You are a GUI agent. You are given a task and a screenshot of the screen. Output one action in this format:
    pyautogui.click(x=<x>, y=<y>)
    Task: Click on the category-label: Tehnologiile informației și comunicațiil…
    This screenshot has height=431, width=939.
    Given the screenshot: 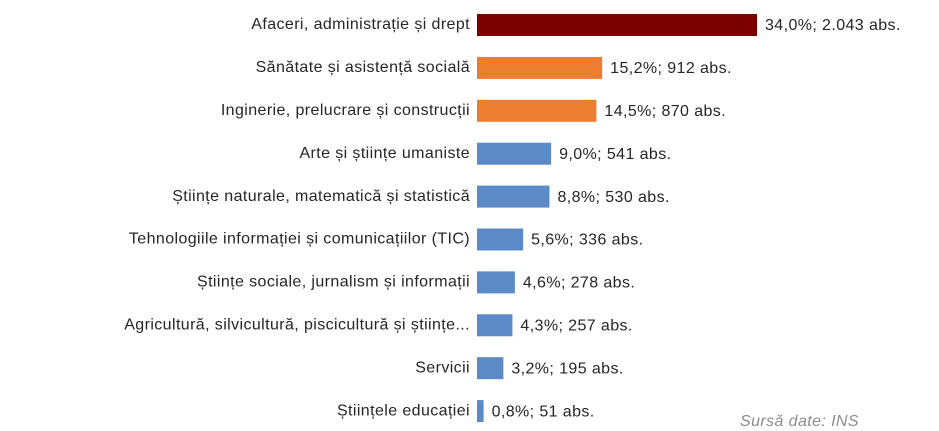 What is the action you would take?
    pyautogui.click(x=299, y=239)
    